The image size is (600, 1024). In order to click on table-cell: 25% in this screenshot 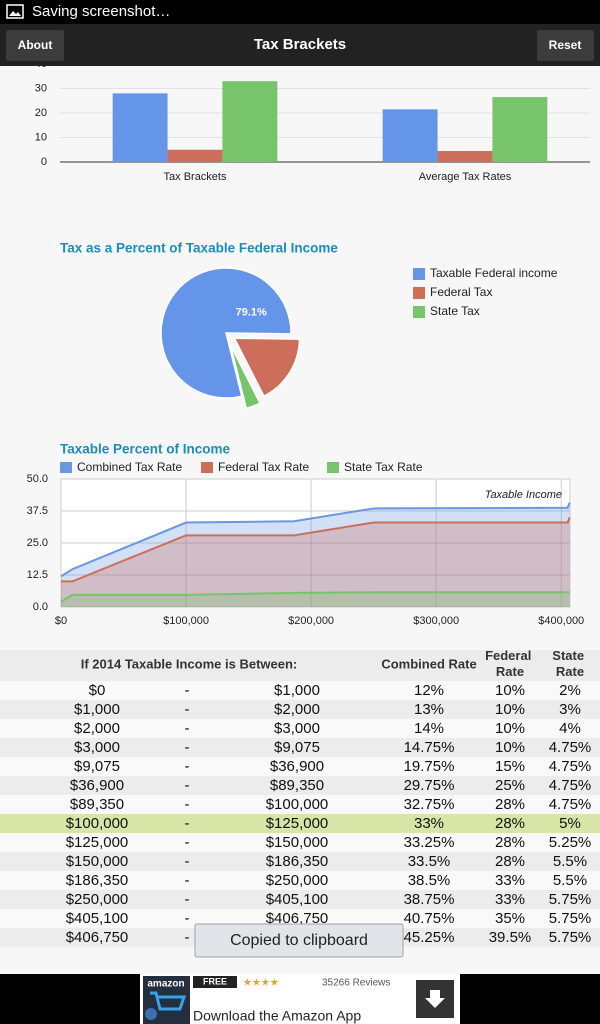, I will do `click(510, 785)`.